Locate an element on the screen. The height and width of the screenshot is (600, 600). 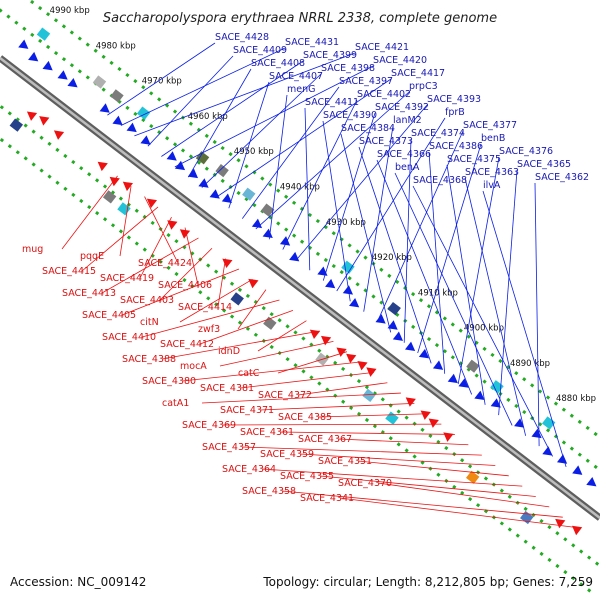
gene-label-top: SACE_4386 is located at coordinates (456, 146).